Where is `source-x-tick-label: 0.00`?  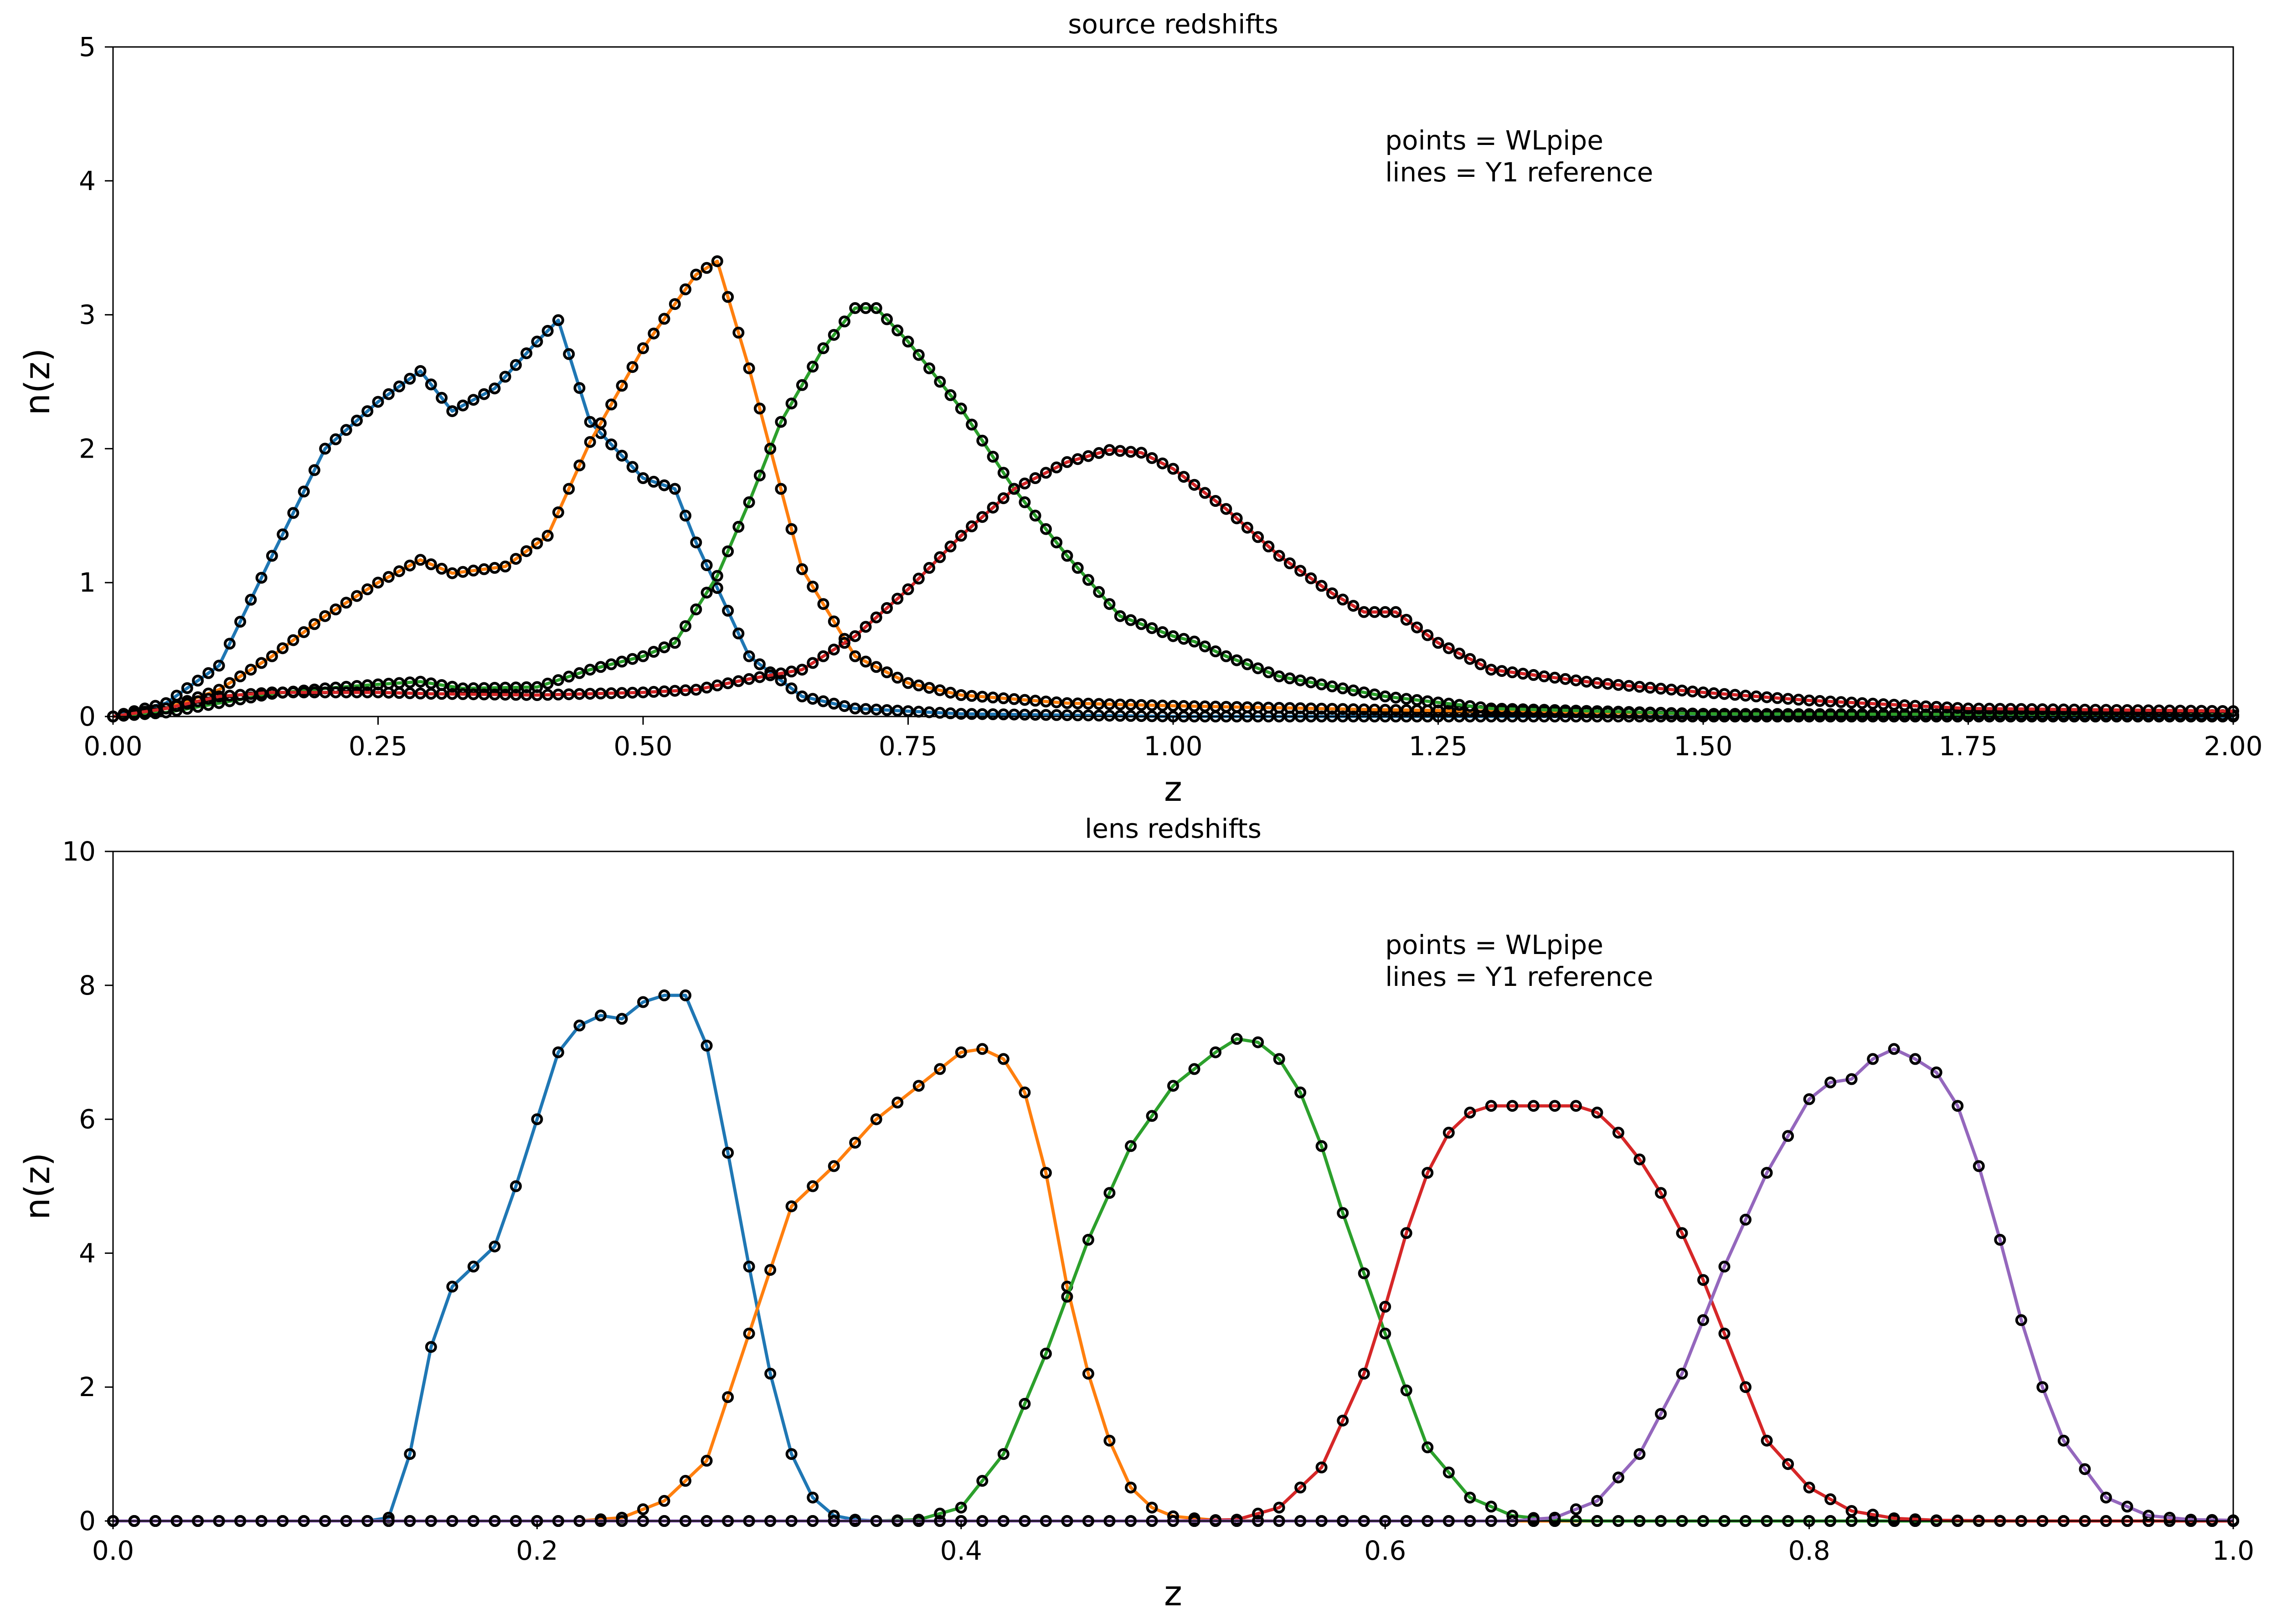 source-x-tick-label: 0.00 is located at coordinates (113, 746).